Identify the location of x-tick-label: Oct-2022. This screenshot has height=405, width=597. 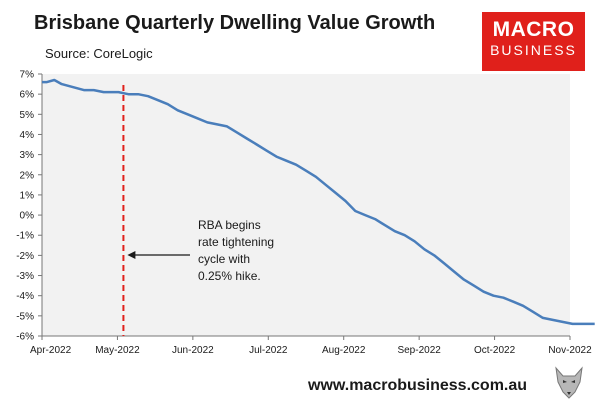
(495, 350).